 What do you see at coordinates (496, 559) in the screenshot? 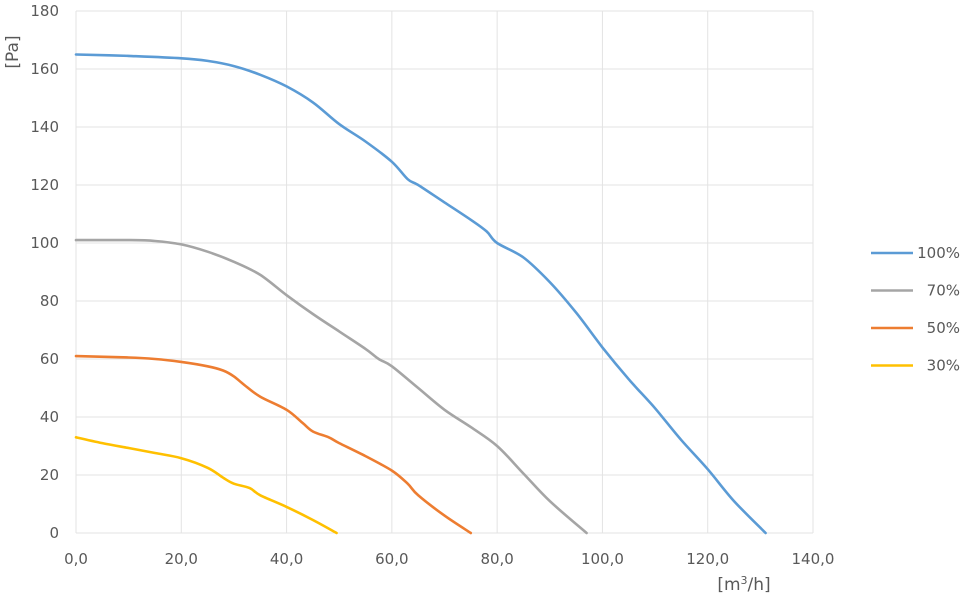
I see `x-tick-label: 80,0` at bounding box center [496, 559].